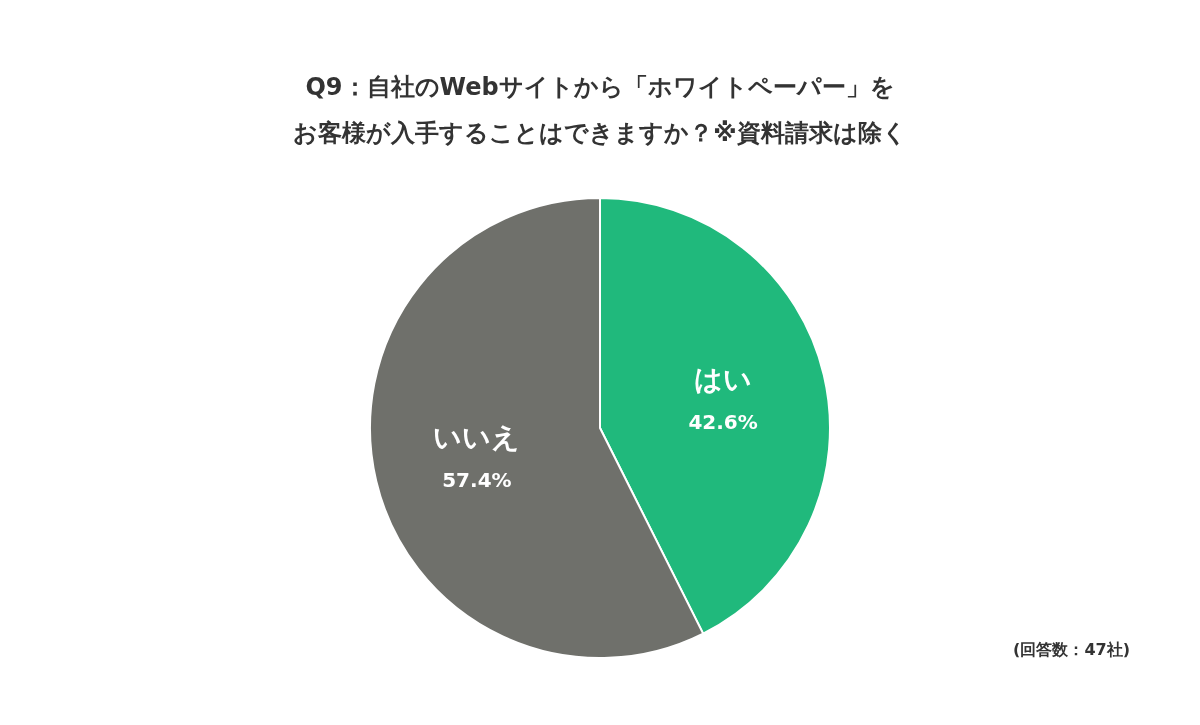  Describe the element at coordinates (1071, 649) in the screenshot. I see `text: (回答数：47社)` at that location.